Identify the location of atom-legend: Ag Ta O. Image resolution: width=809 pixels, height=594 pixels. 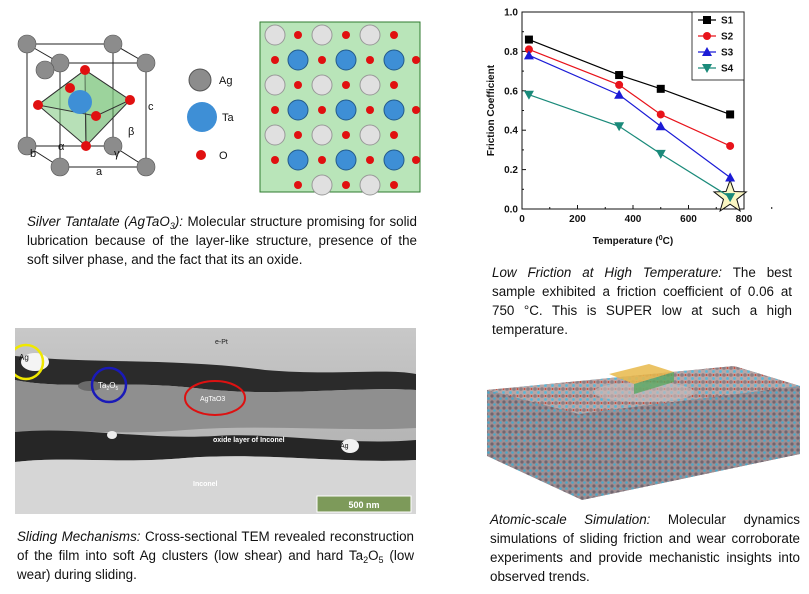
(211, 115).